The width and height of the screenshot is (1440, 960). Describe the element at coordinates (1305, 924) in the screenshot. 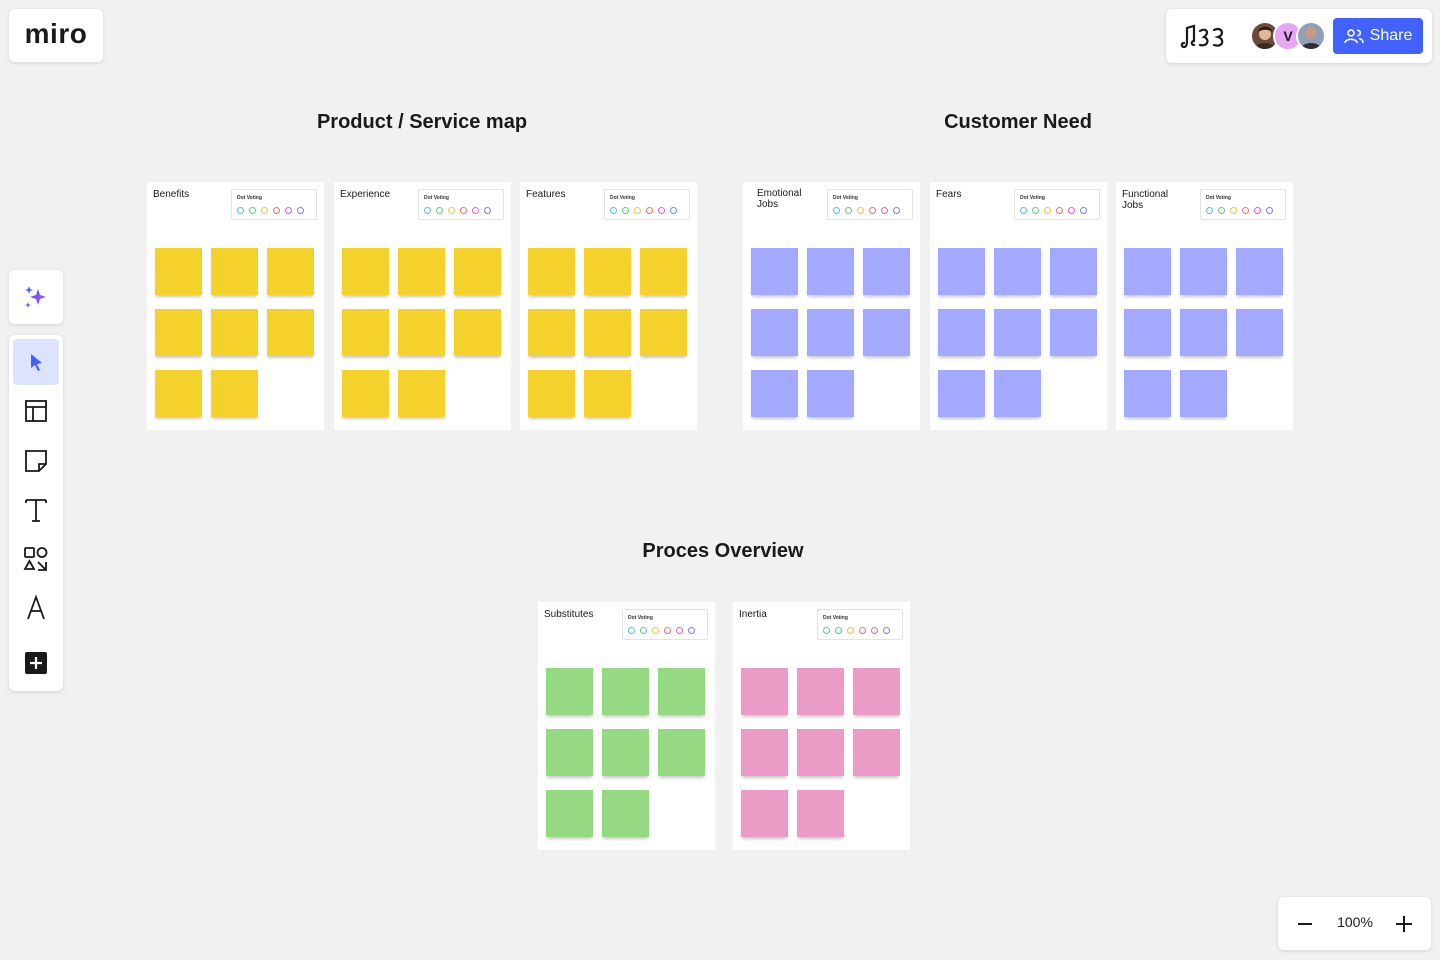

I see `zoom-out-button` at that location.